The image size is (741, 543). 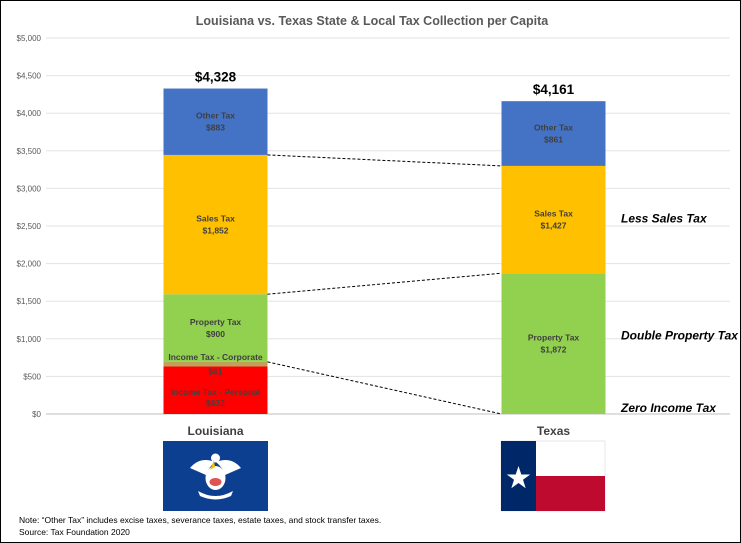 What do you see at coordinates (668, 408) in the screenshot?
I see `annotation-text: Zero Income Tax` at bounding box center [668, 408].